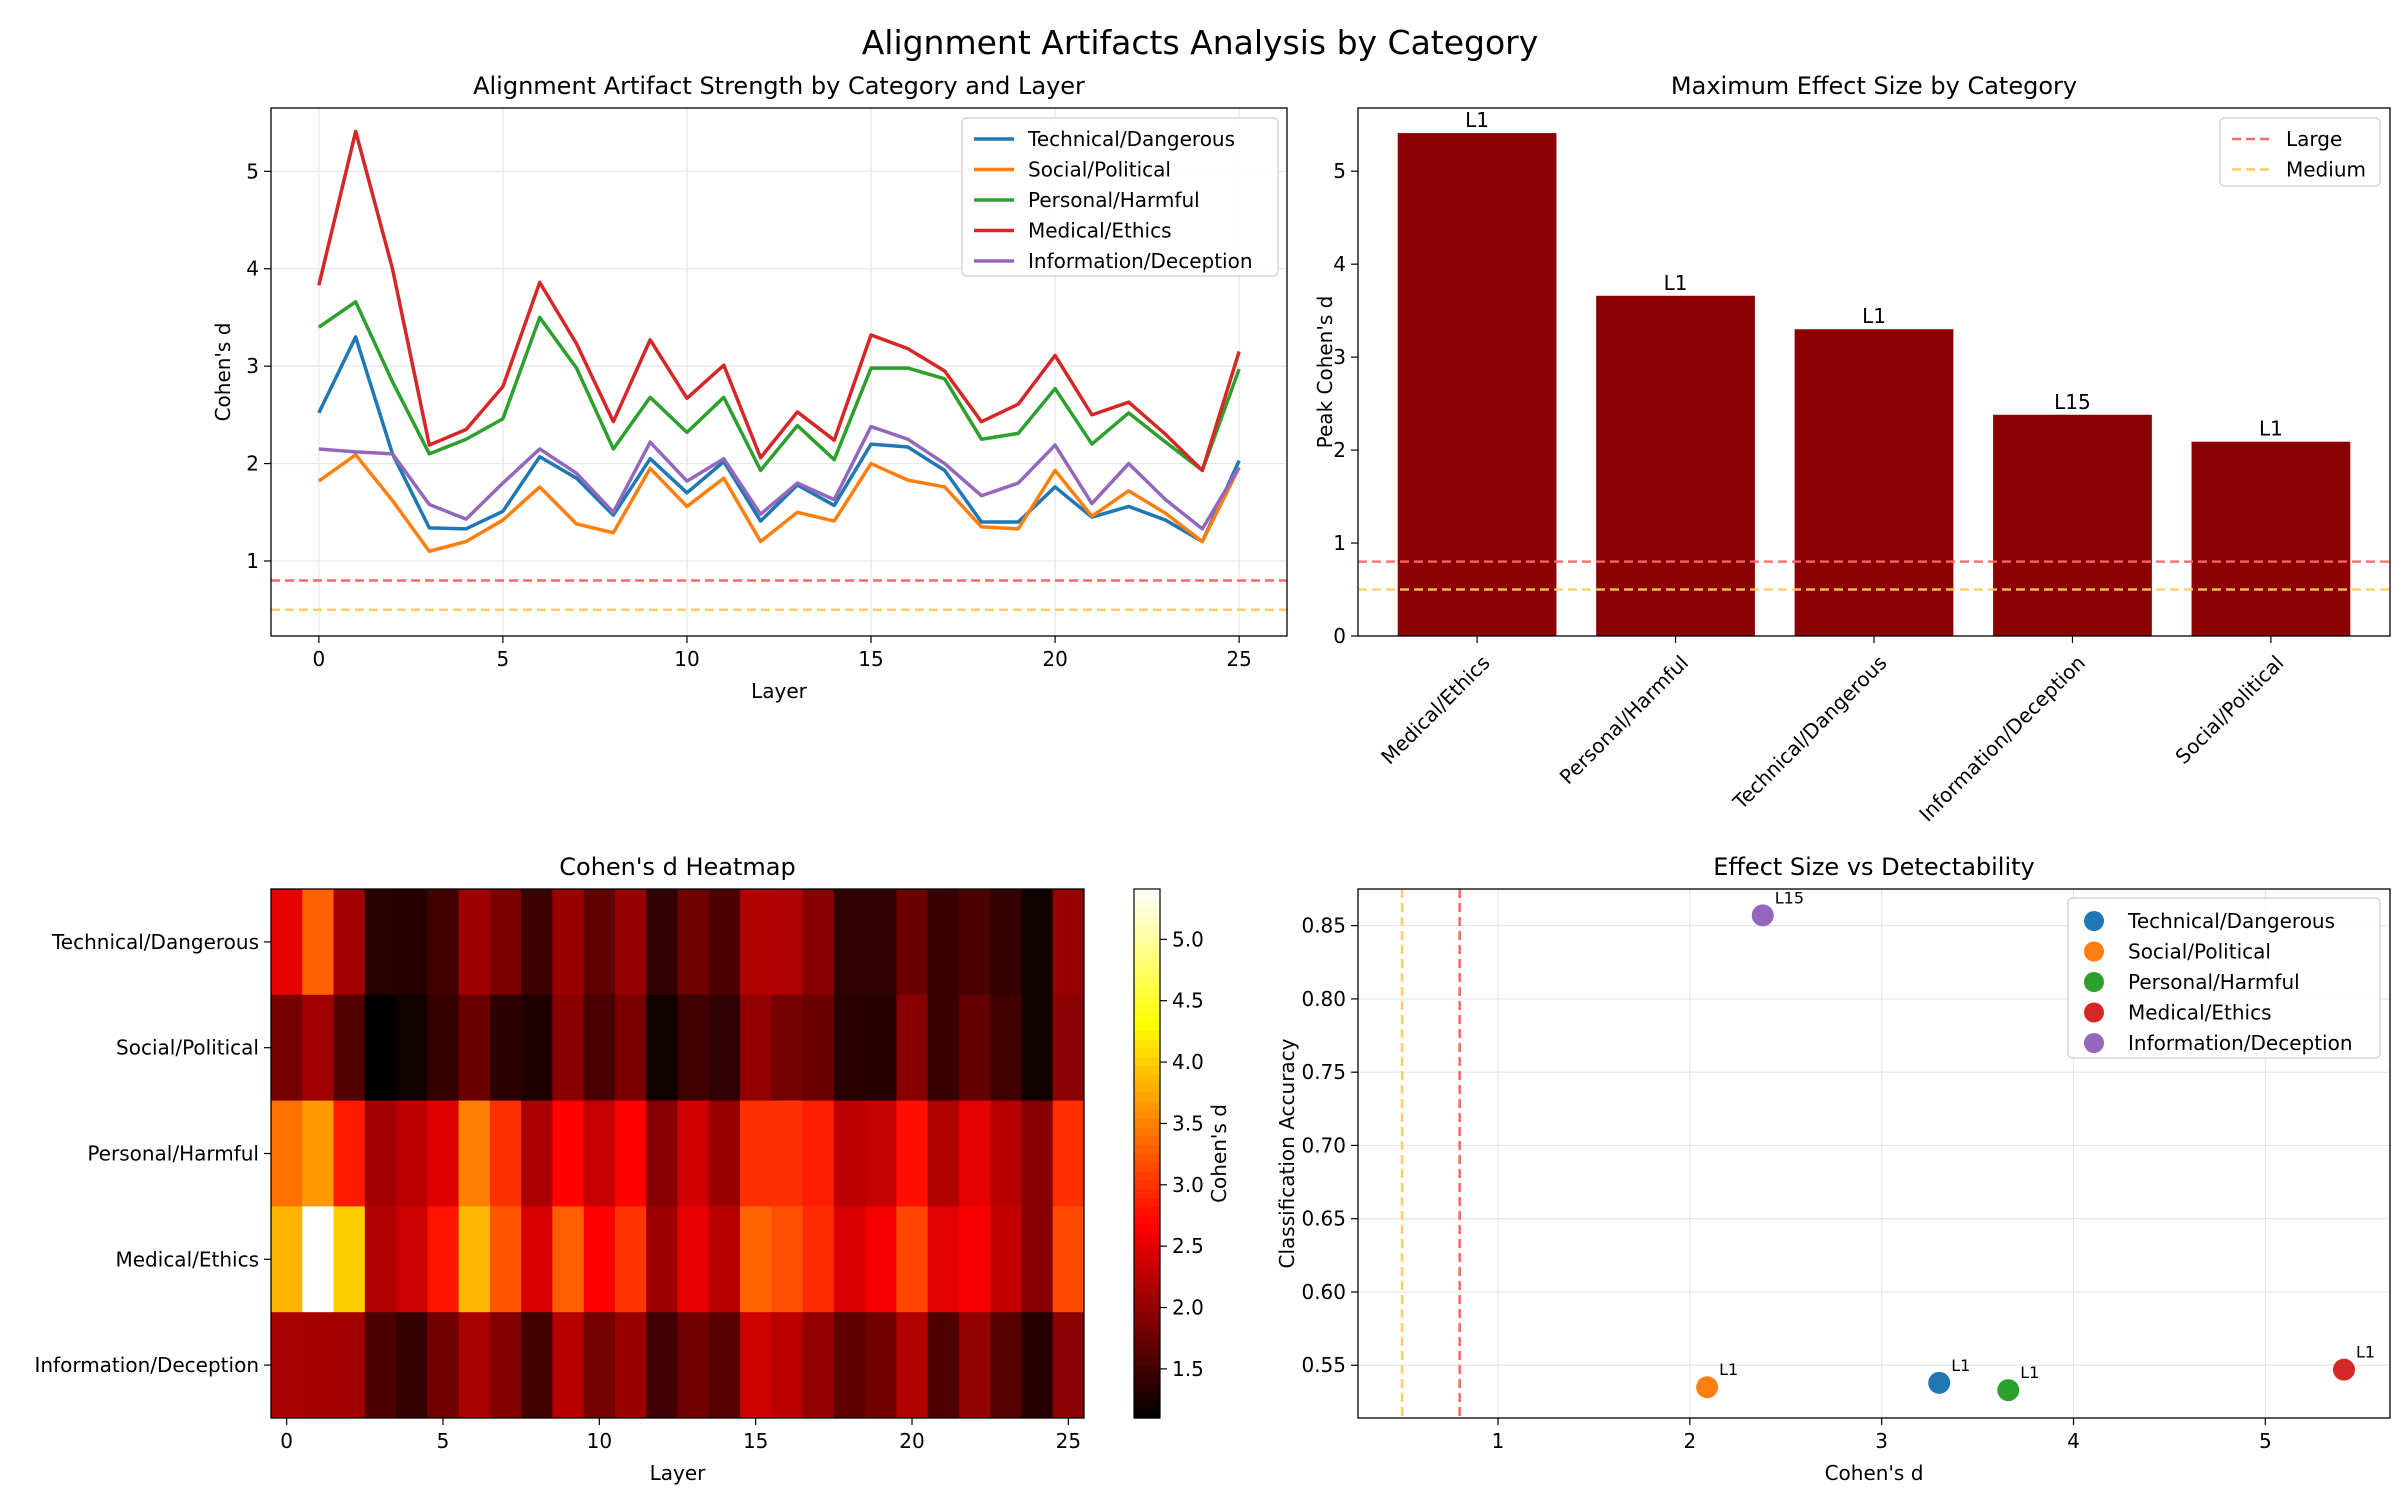  What do you see at coordinates (2002, 739) in the screenshot?
I see `x-tick-label: Information/Deception` at bounding box center [2002, 739].